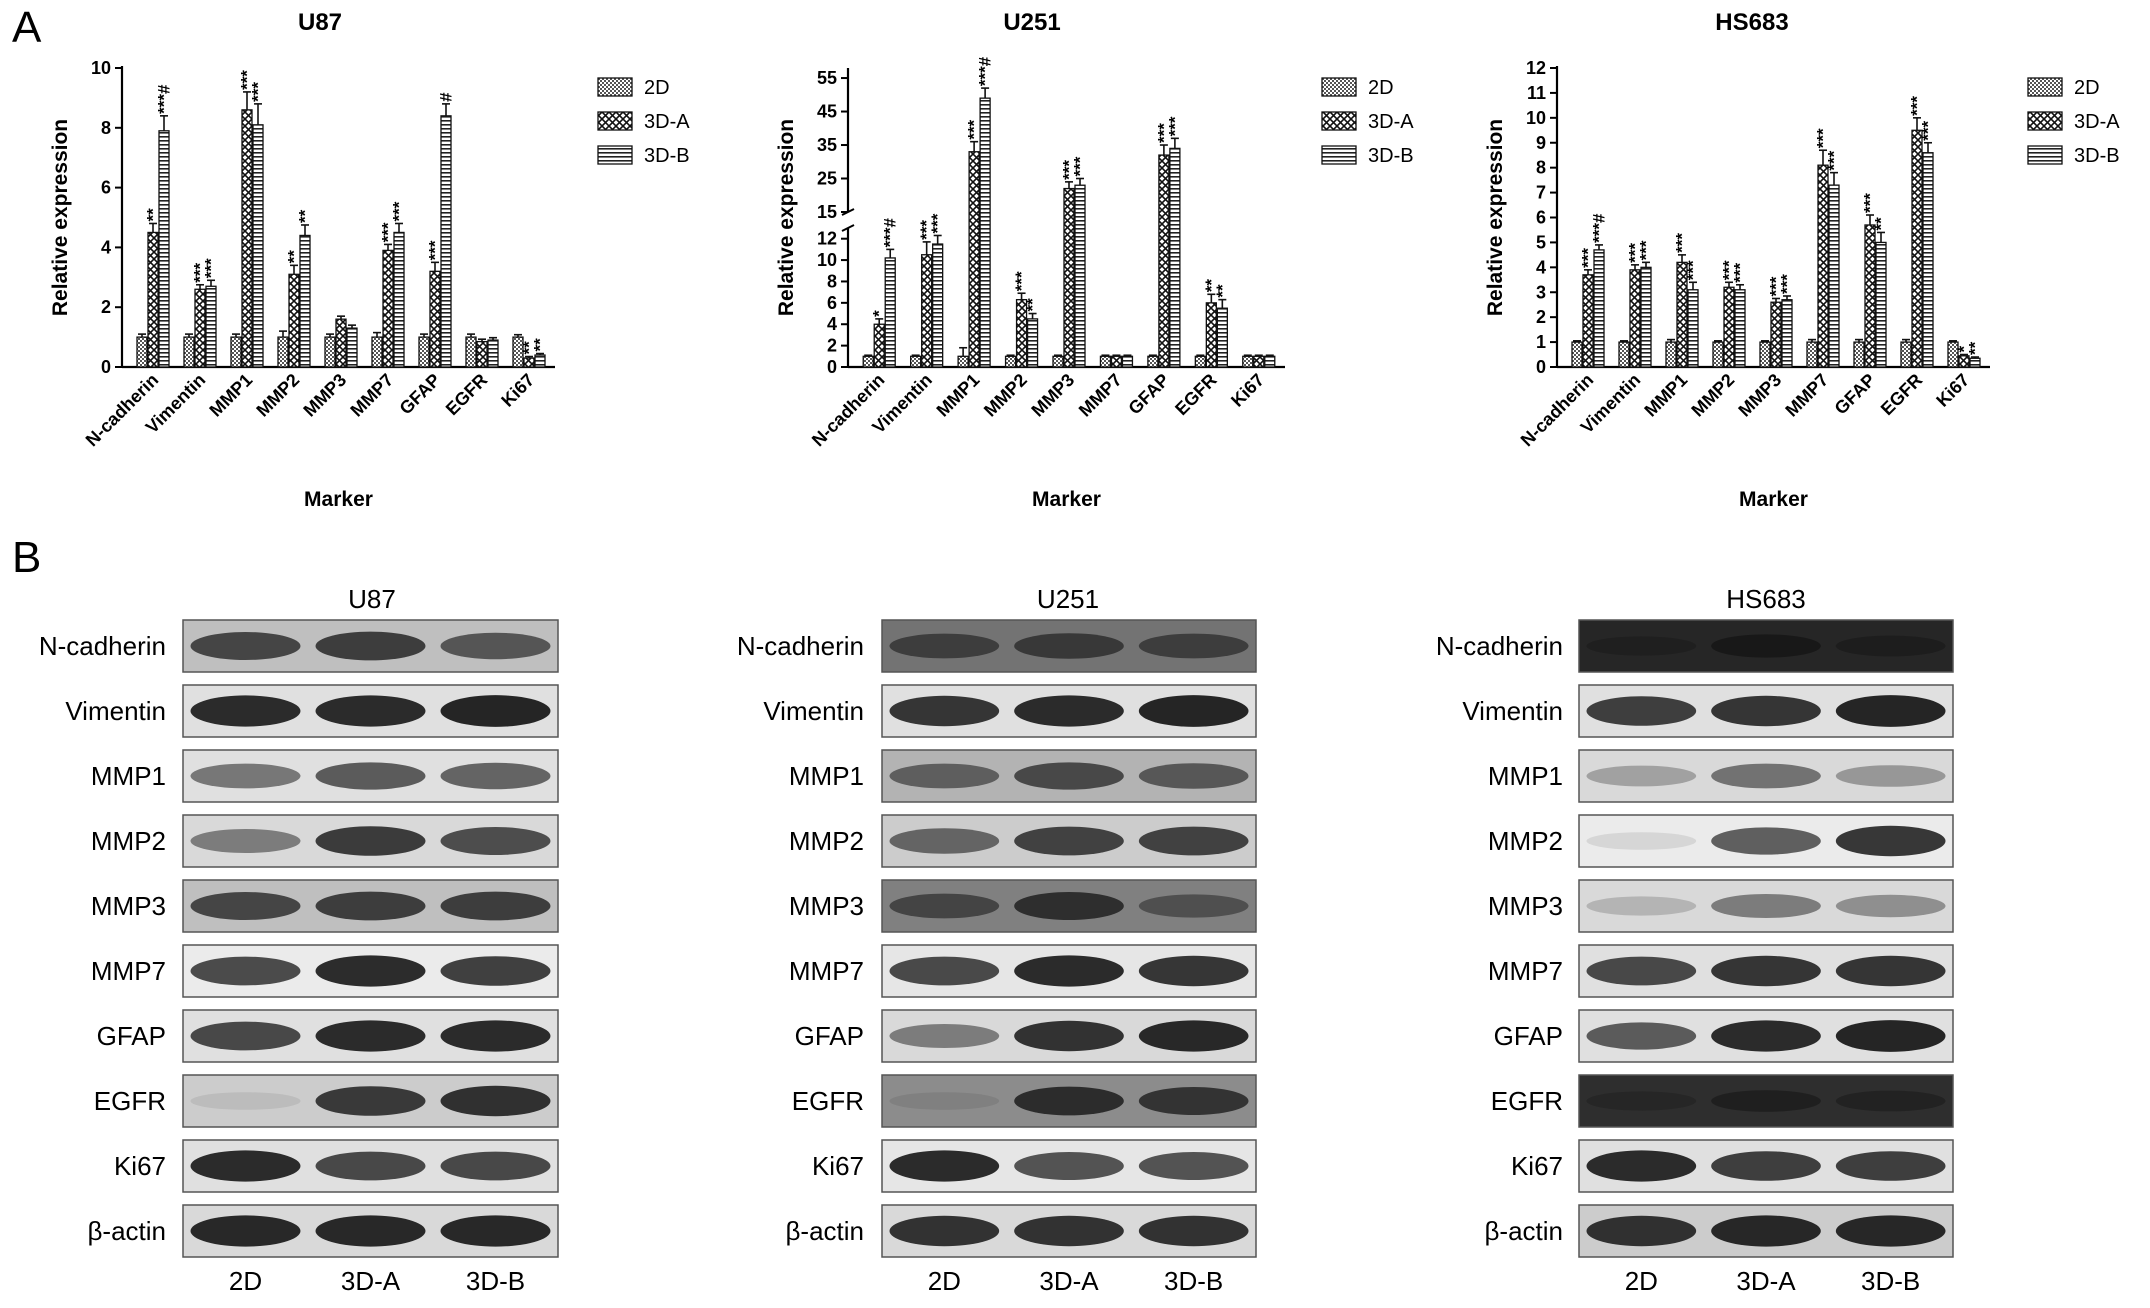 The image size is (2150, 1308). Describe the element at coordinates (1953, 354) in the screenshot. I see `bar-2d-ki67` at that location.